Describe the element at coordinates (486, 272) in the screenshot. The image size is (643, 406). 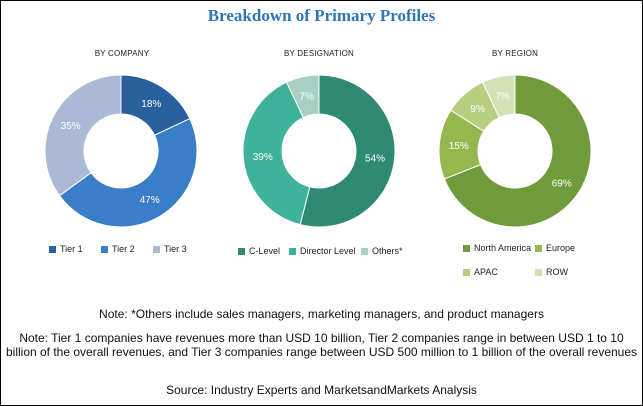
I see `legend-label: APAC` at that location.